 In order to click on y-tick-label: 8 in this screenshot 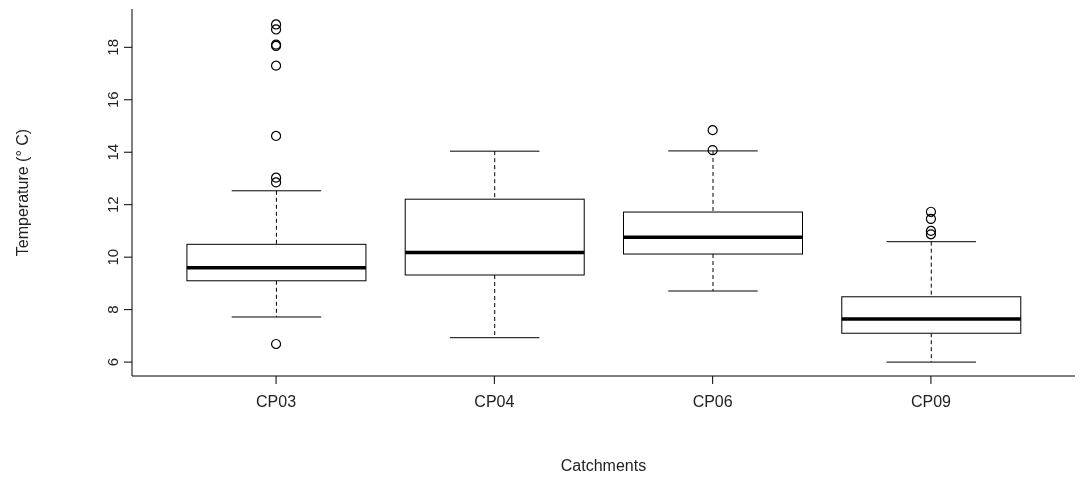, I will do `click(112, 309)`.